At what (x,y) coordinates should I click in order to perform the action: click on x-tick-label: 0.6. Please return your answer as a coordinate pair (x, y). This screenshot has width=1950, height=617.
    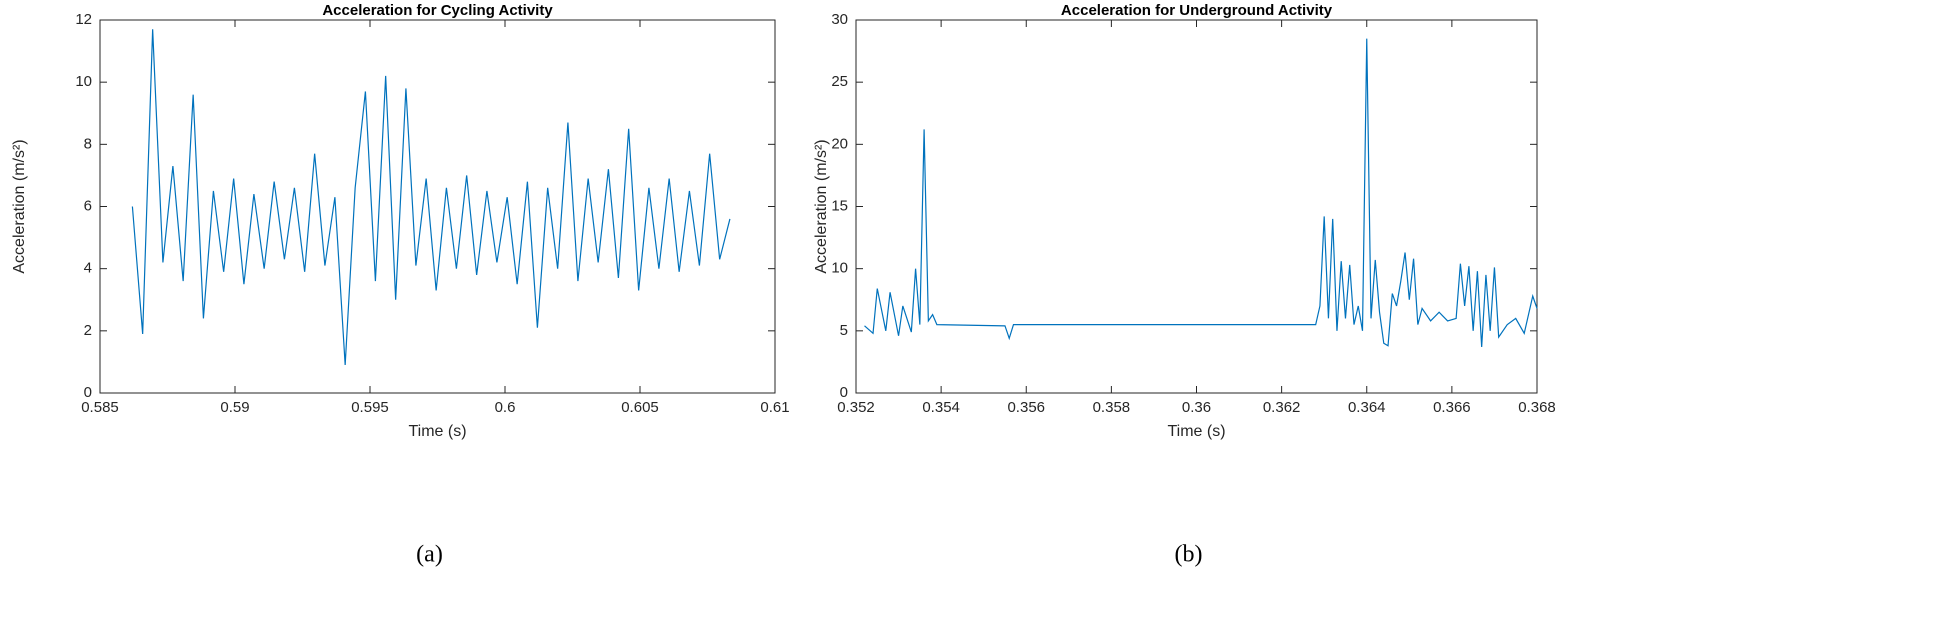
    Looking at the image, I should click on (505, 407).